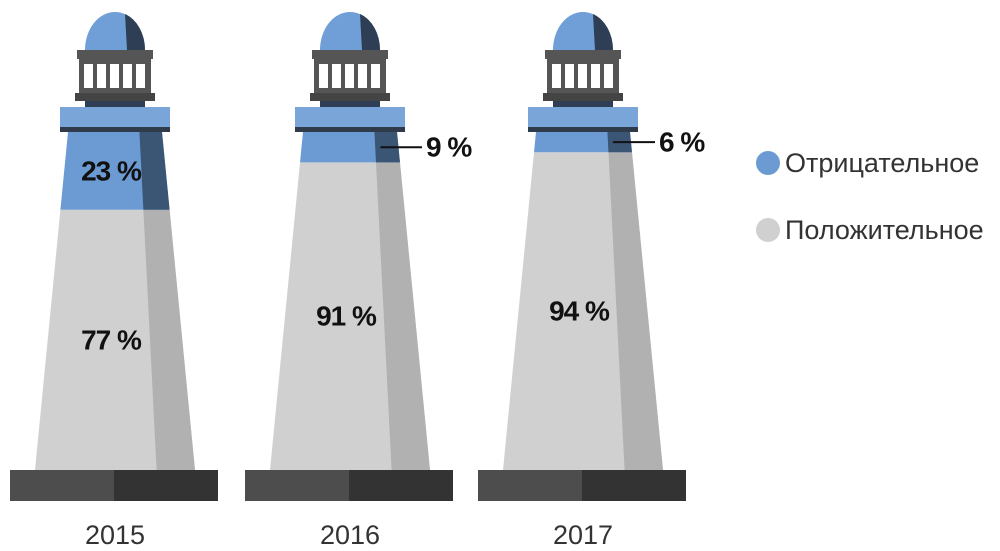 Image resolution: width=1000 pixels, height=551 pixels. Describe the element at coordinates (115, 535) in the screenshot. I see `x-tick-label: 2015` at that location.